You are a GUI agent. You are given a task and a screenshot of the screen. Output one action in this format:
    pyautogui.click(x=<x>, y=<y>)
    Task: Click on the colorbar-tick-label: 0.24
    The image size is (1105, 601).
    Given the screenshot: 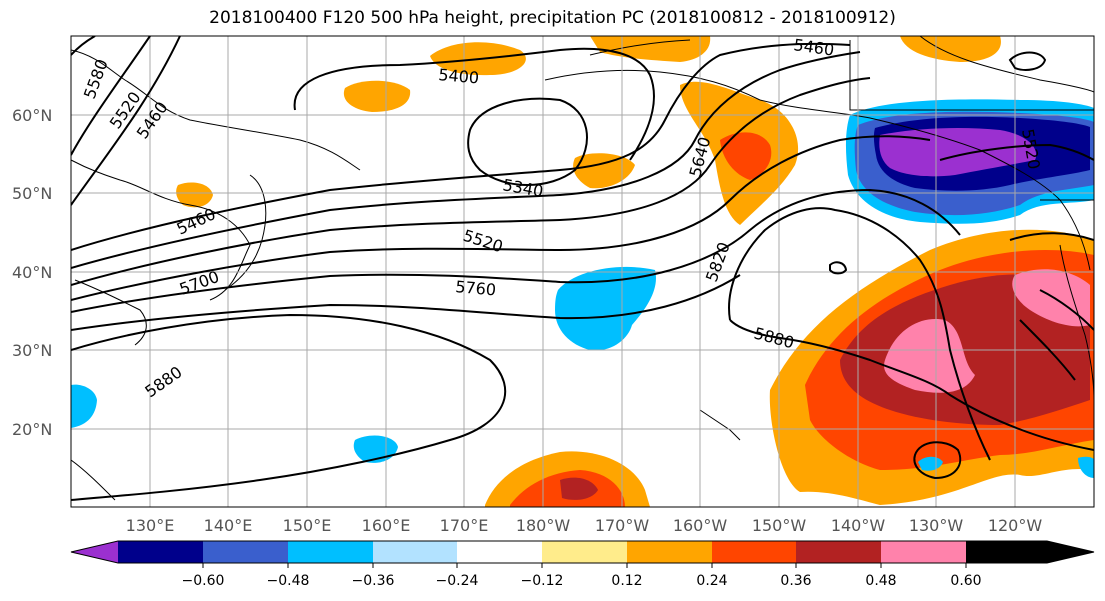 What is the action you would take?
    pyautogui.click(x=711, y=581)
    